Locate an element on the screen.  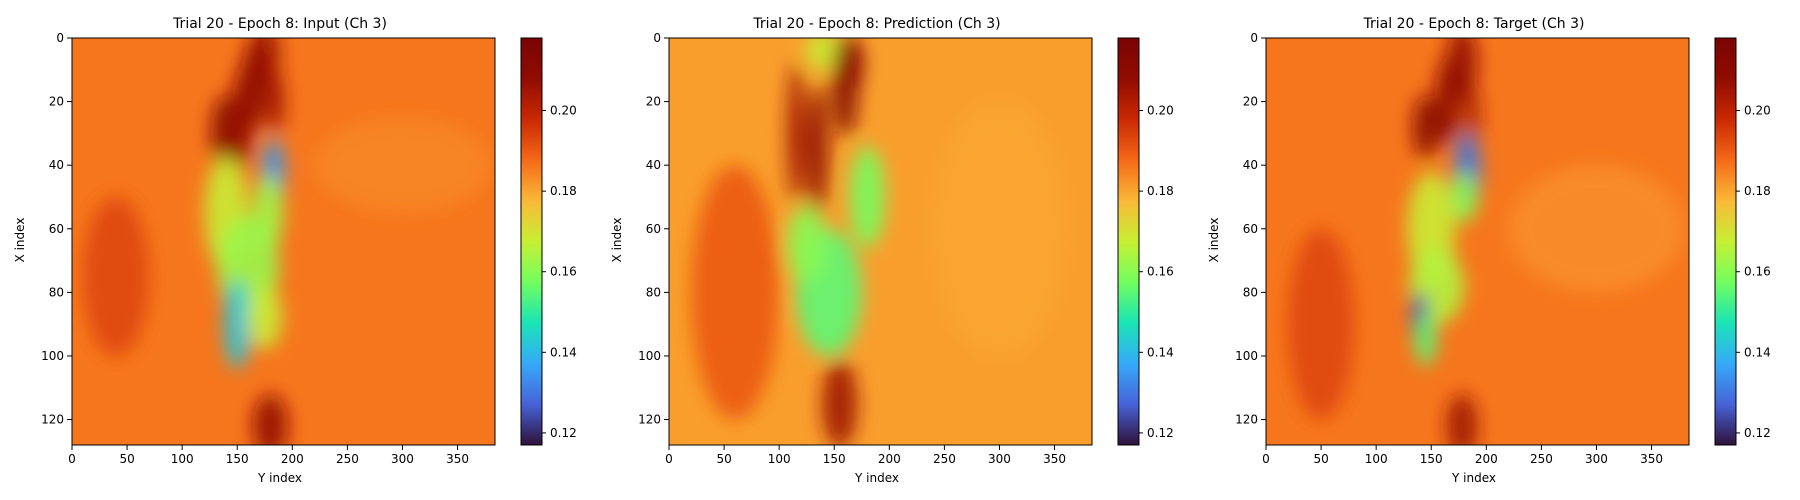
panel-title: Trial 20 - Epoch 8: Target (Ch 3) is located at coordinates (1474, 24).